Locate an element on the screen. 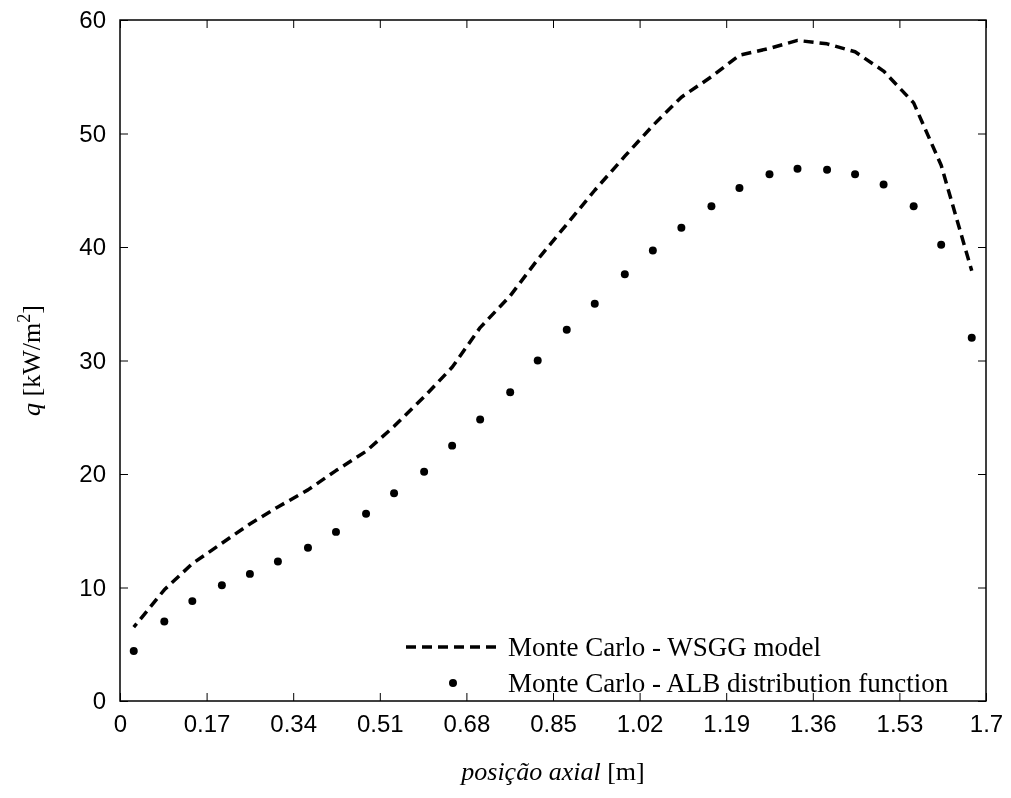 Image resolution: width=1011 pixels, height=798 pixels. y-tick-label: 30 is located at coordinates (92, 360).